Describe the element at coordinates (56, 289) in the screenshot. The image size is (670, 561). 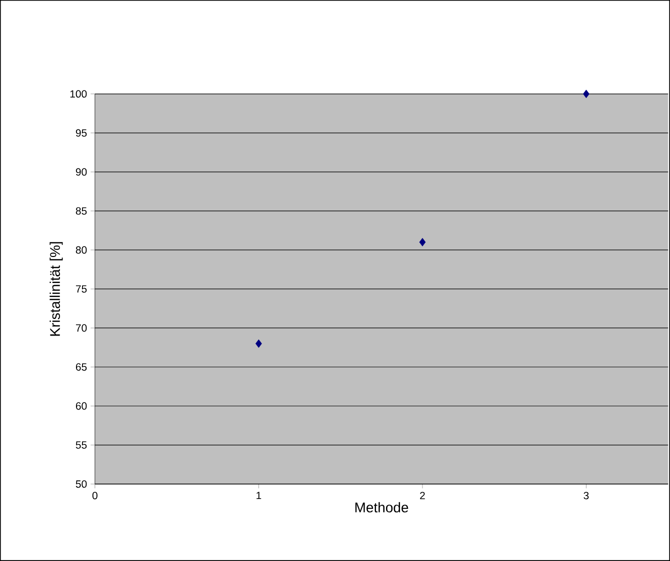
I see `y-axis-title: Kristallinität [%]` at that location.